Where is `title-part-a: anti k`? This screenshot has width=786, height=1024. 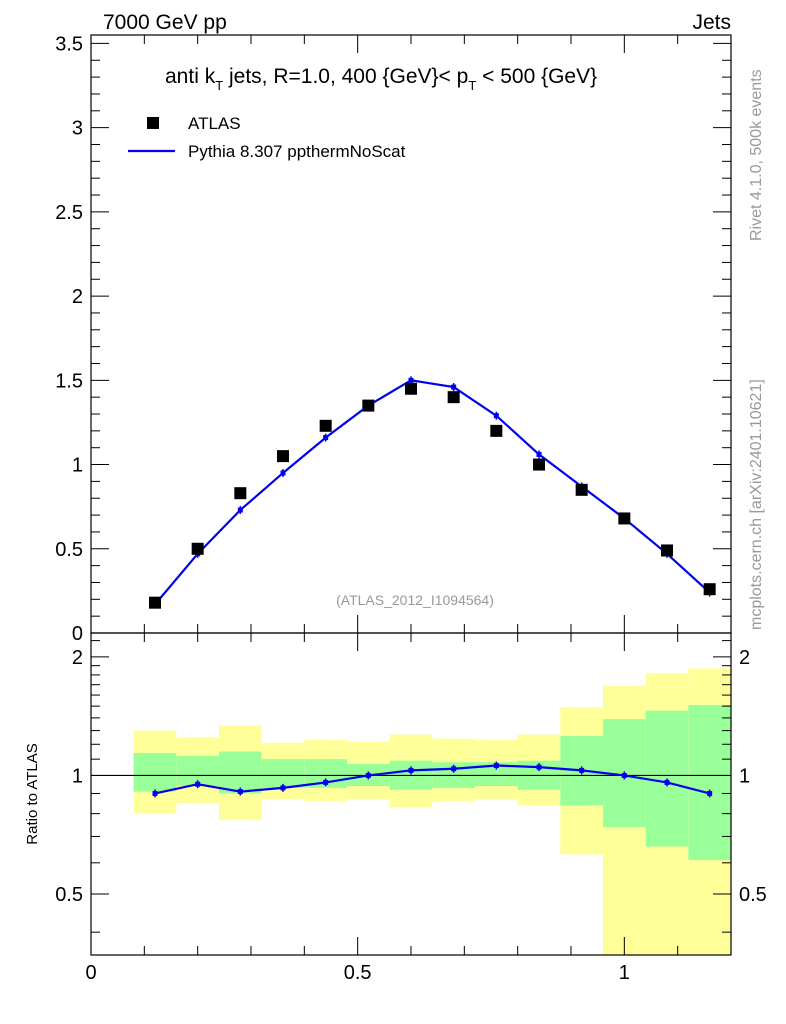 title-part-a: anti k is located at coordinates (190, 76).